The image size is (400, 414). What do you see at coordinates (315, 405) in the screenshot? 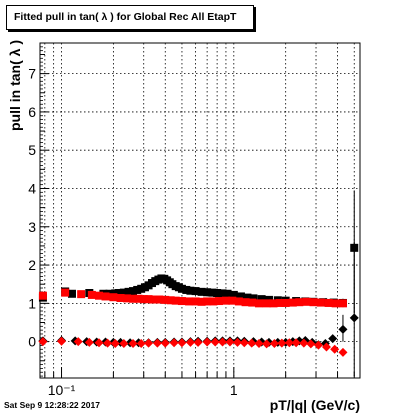
I see `x-axis-label: pT/|q| (GeV/c)` at bounding box center [315, 405].